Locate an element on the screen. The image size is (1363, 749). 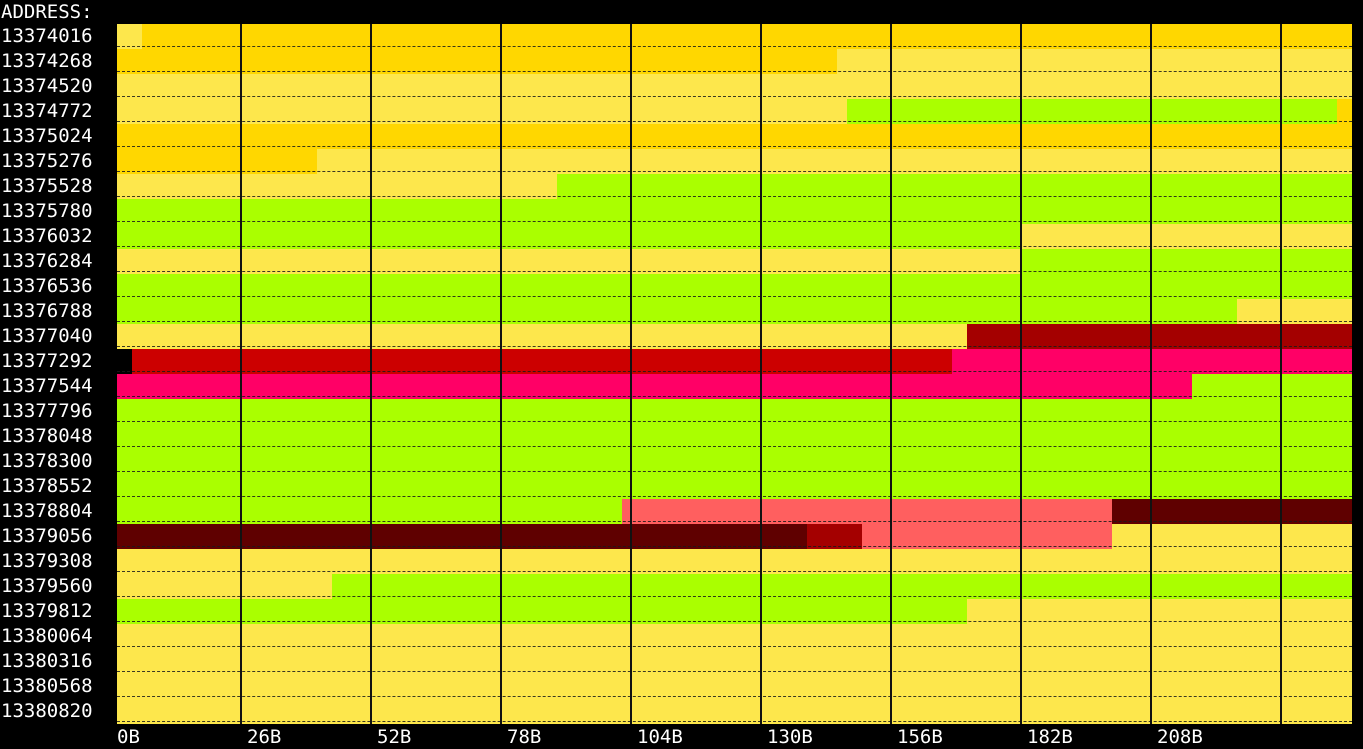
x-tick-label: 78B is located at coordinates (524, 737).